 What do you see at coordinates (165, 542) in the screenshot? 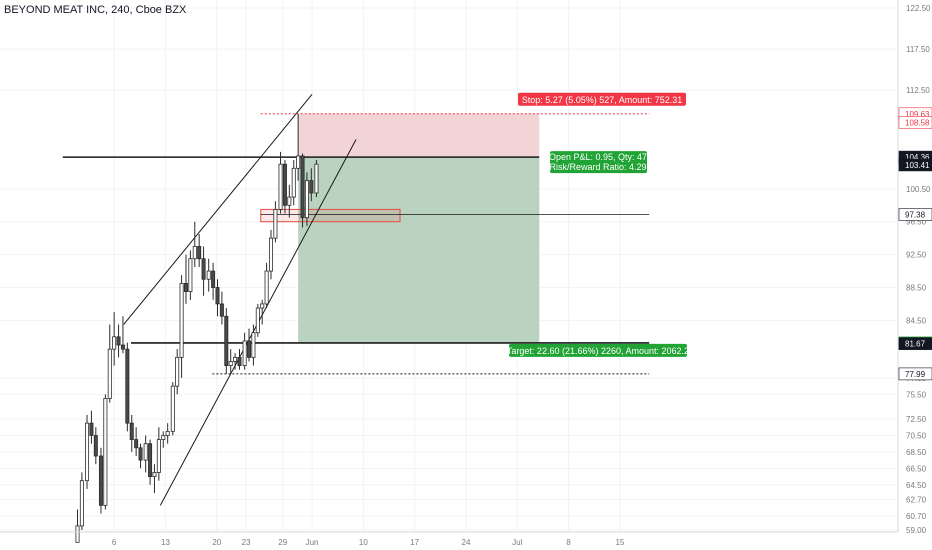
I see `time-tick-label: 13` at bounding box center [165, 542].